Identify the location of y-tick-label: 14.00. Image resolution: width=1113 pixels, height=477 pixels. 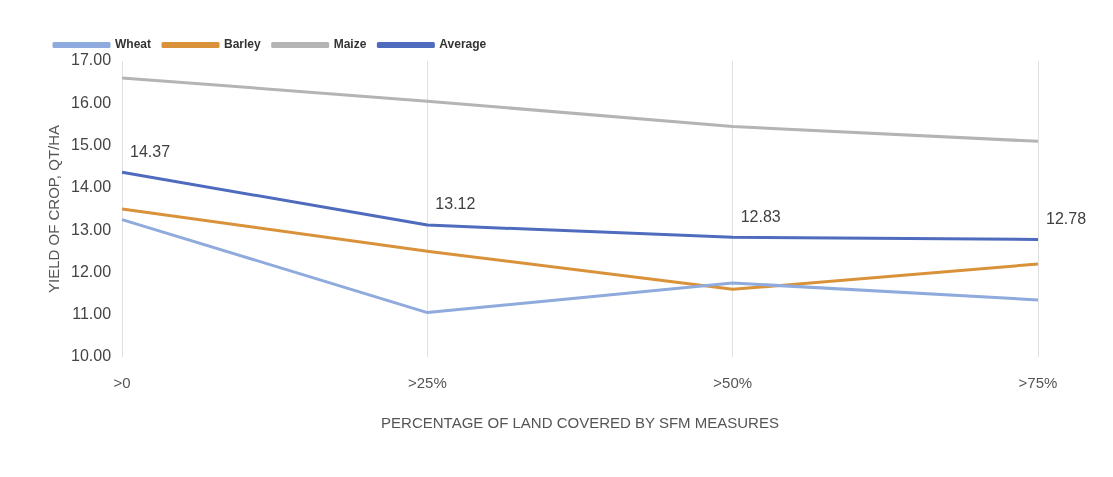
(91, 187).